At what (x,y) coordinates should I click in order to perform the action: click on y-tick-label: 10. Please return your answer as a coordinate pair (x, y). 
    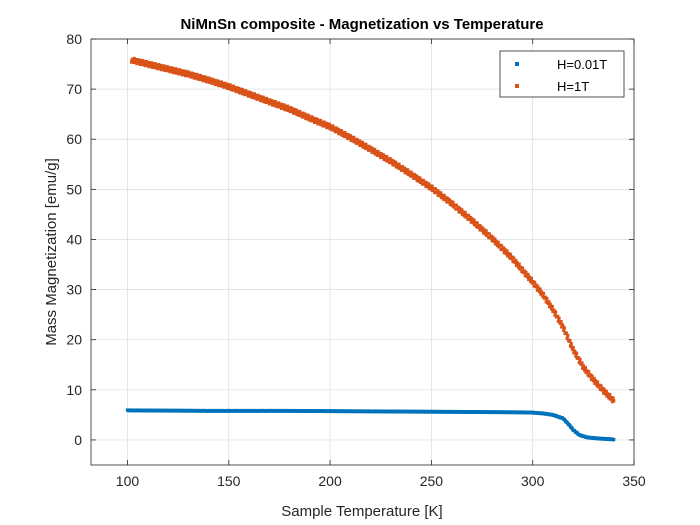
    Looking at the image, I should click on (74, 390).